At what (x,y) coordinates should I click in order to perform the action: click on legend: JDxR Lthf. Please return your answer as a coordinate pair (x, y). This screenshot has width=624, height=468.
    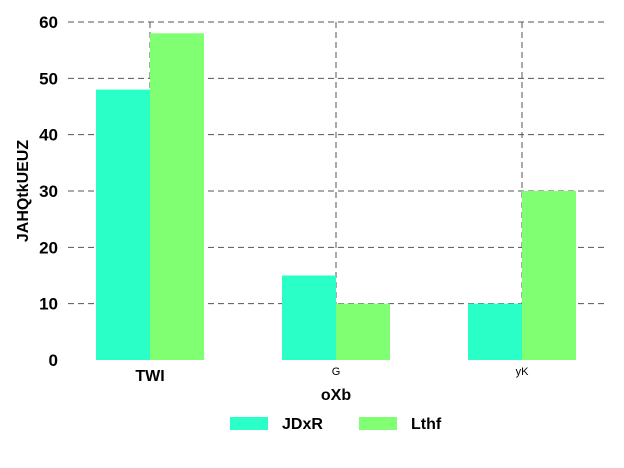
    Looking at the image, I should click on (336, 424).